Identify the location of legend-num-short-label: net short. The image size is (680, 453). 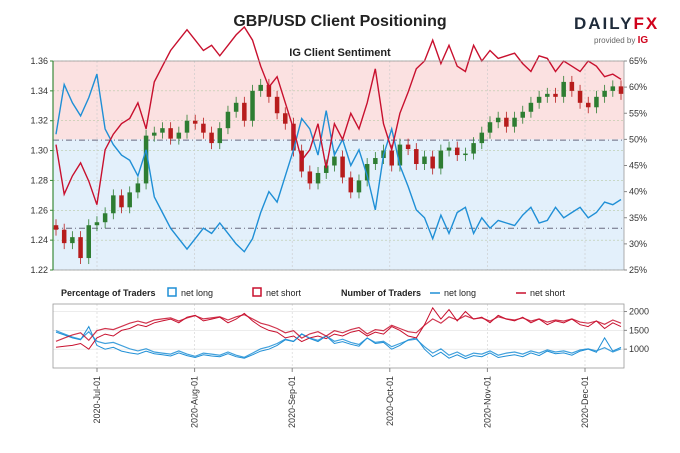
(548, 293).